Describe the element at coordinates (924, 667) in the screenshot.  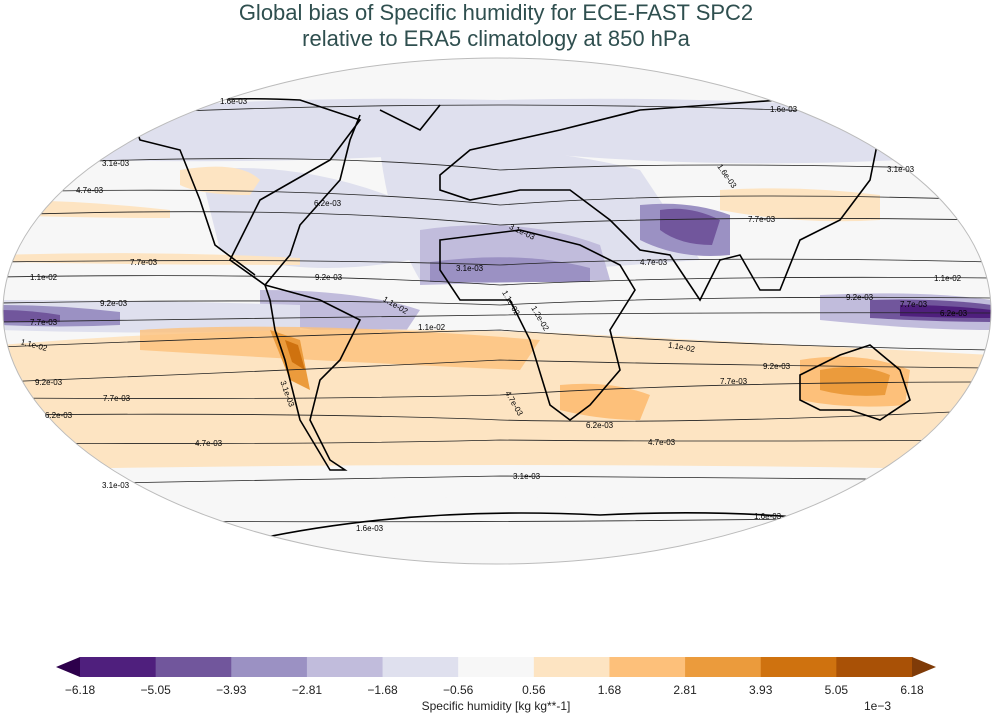
I see `colorbar-extend-max` at that location.